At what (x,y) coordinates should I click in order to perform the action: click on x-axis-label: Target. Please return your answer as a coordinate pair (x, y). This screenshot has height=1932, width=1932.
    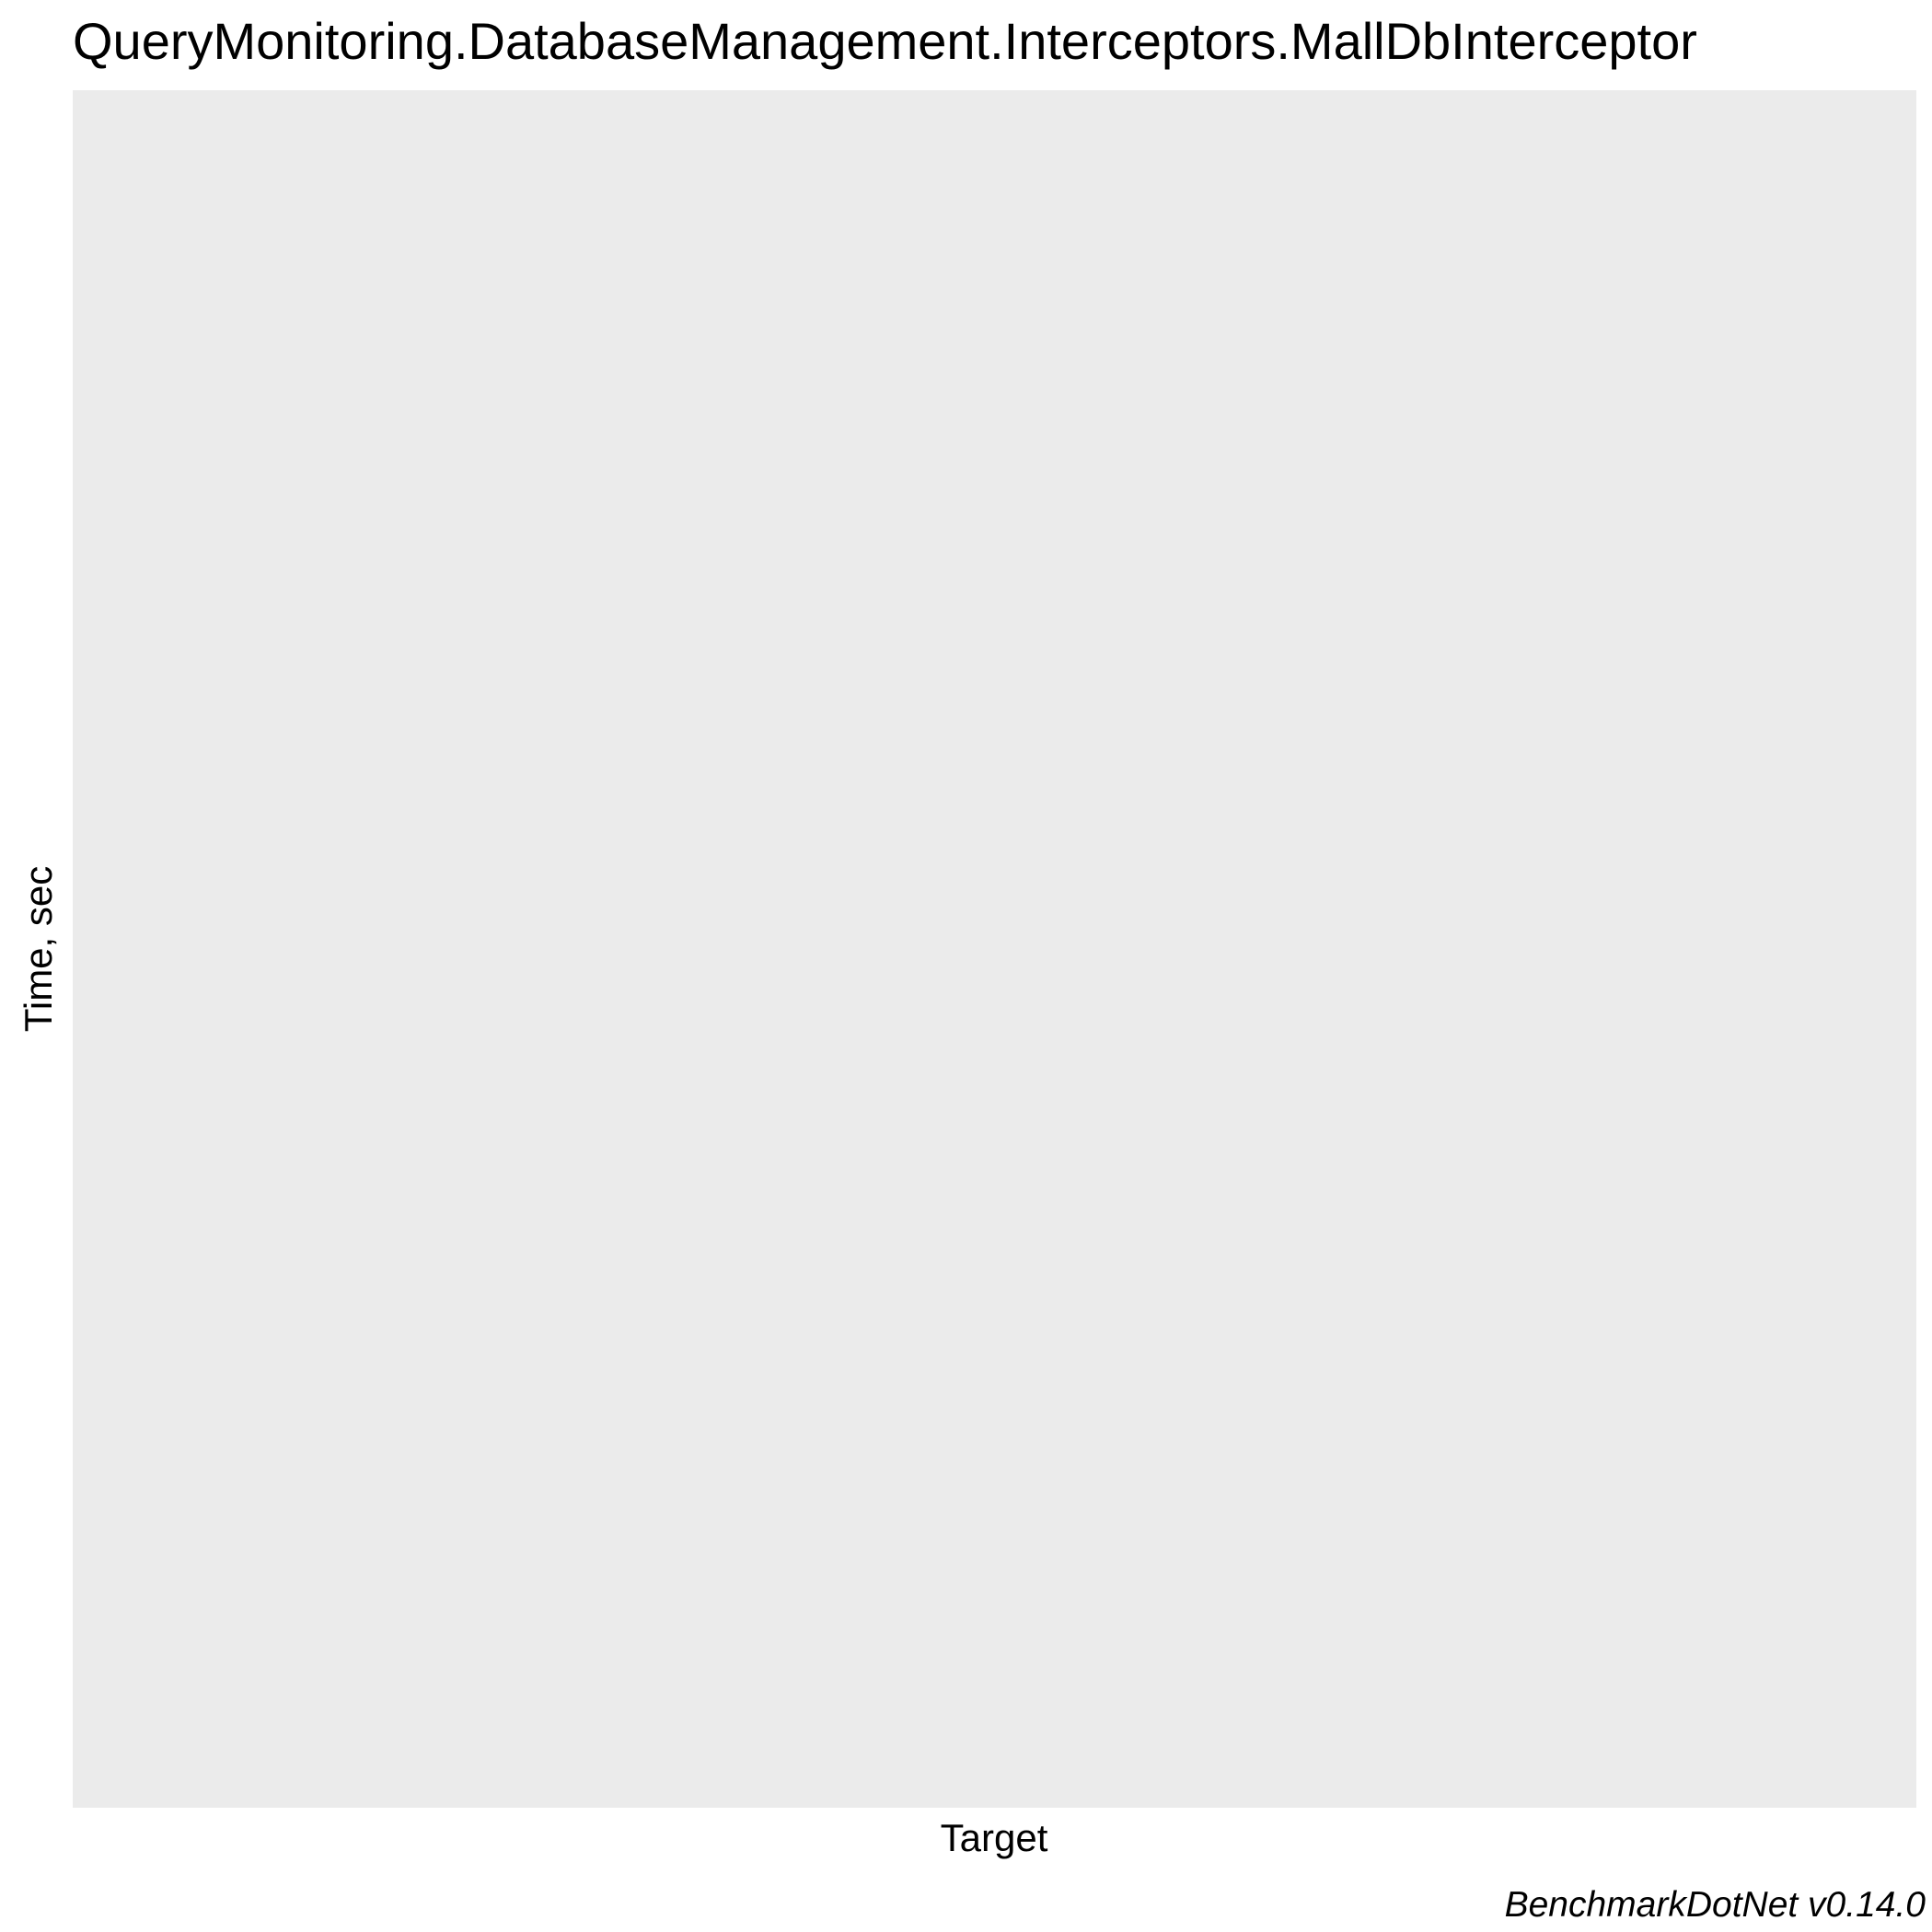
    Looking at the image, I should click on (994, 1838).